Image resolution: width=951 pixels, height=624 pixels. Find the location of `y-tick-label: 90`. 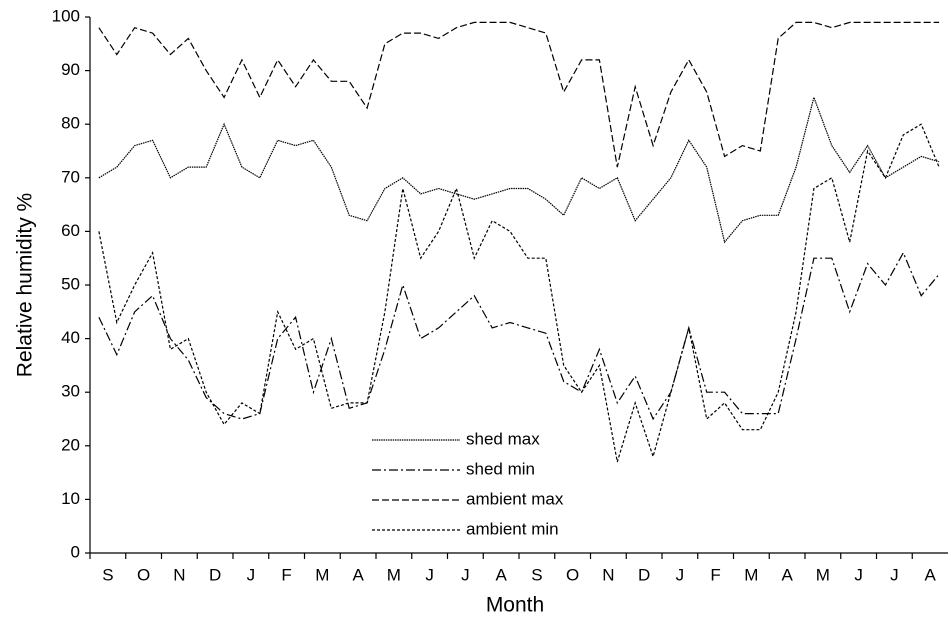

y-tick-label: 90 is located at coordinates (70, 69).